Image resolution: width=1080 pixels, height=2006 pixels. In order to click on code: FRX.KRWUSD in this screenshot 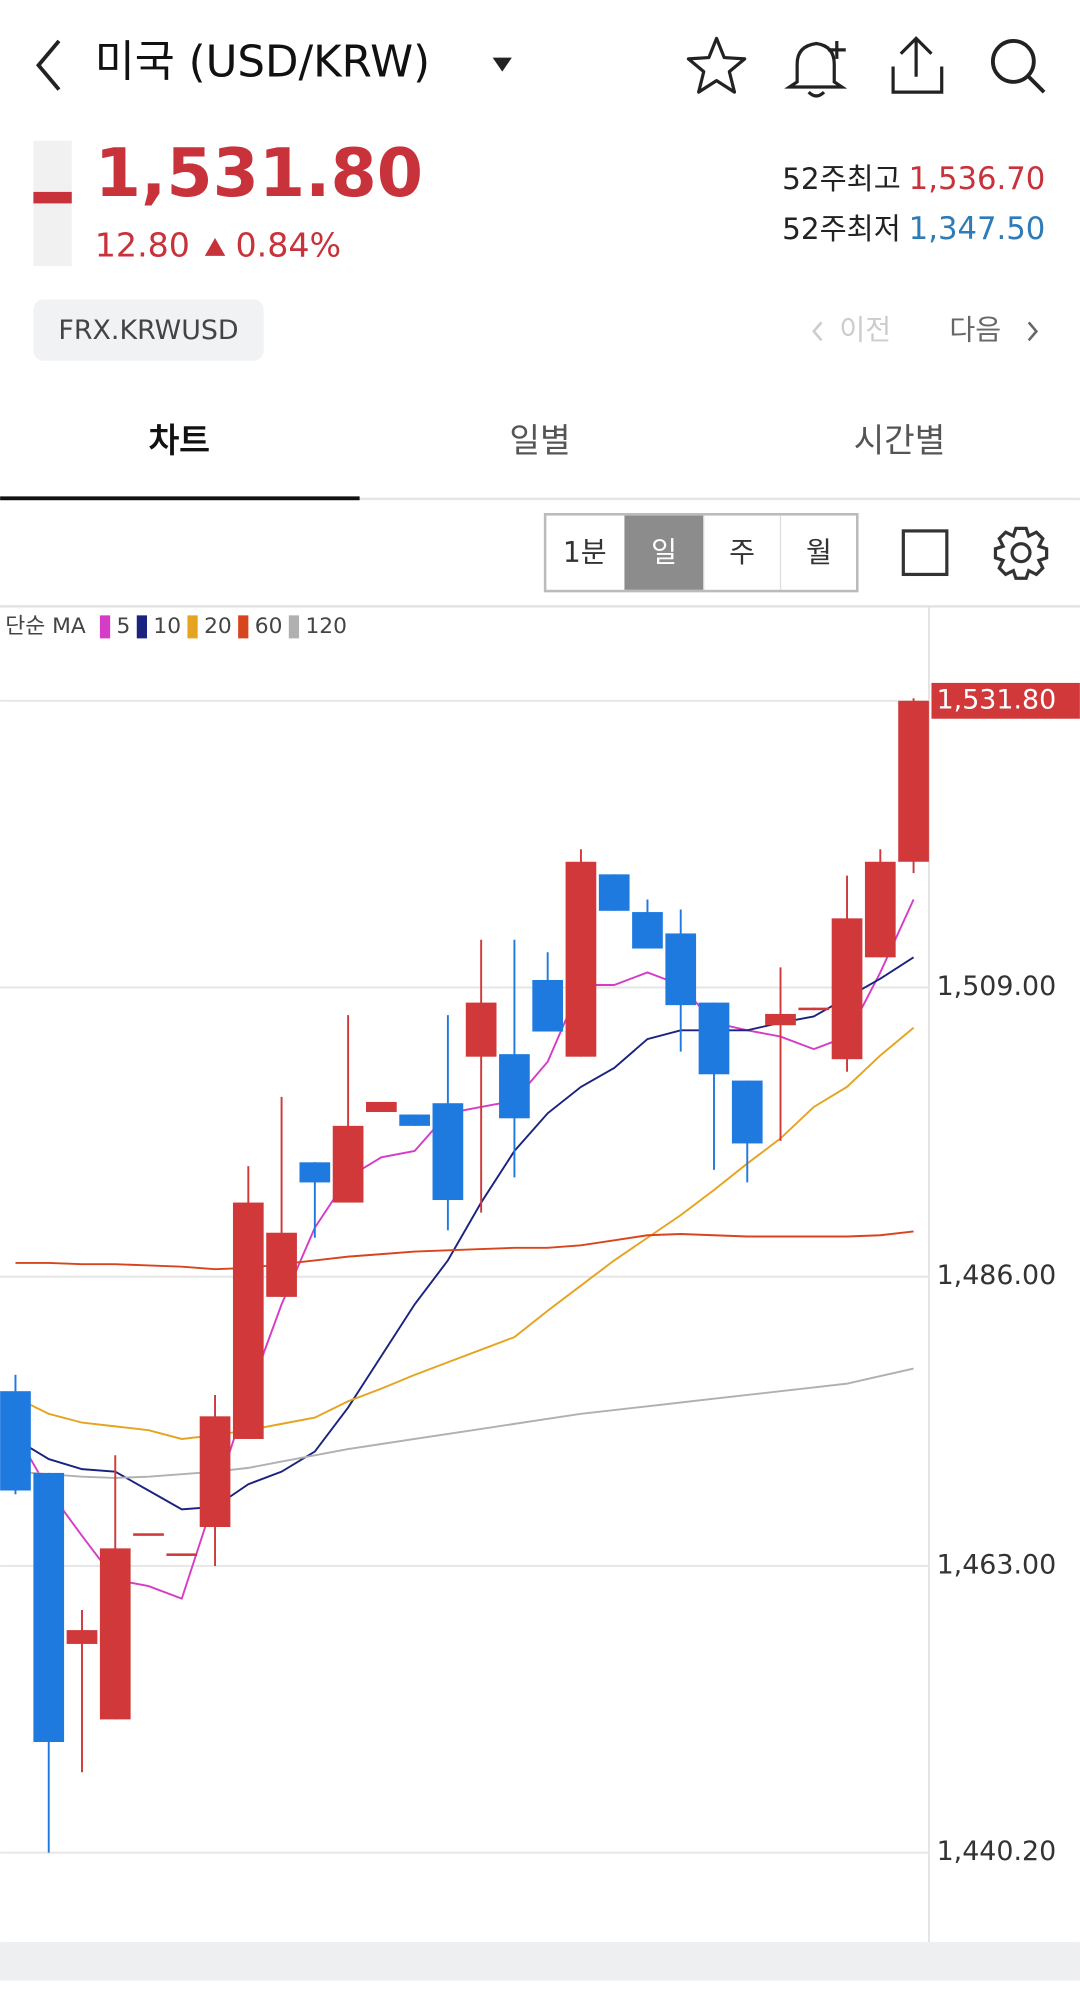, I will do `click(148, 330)`.